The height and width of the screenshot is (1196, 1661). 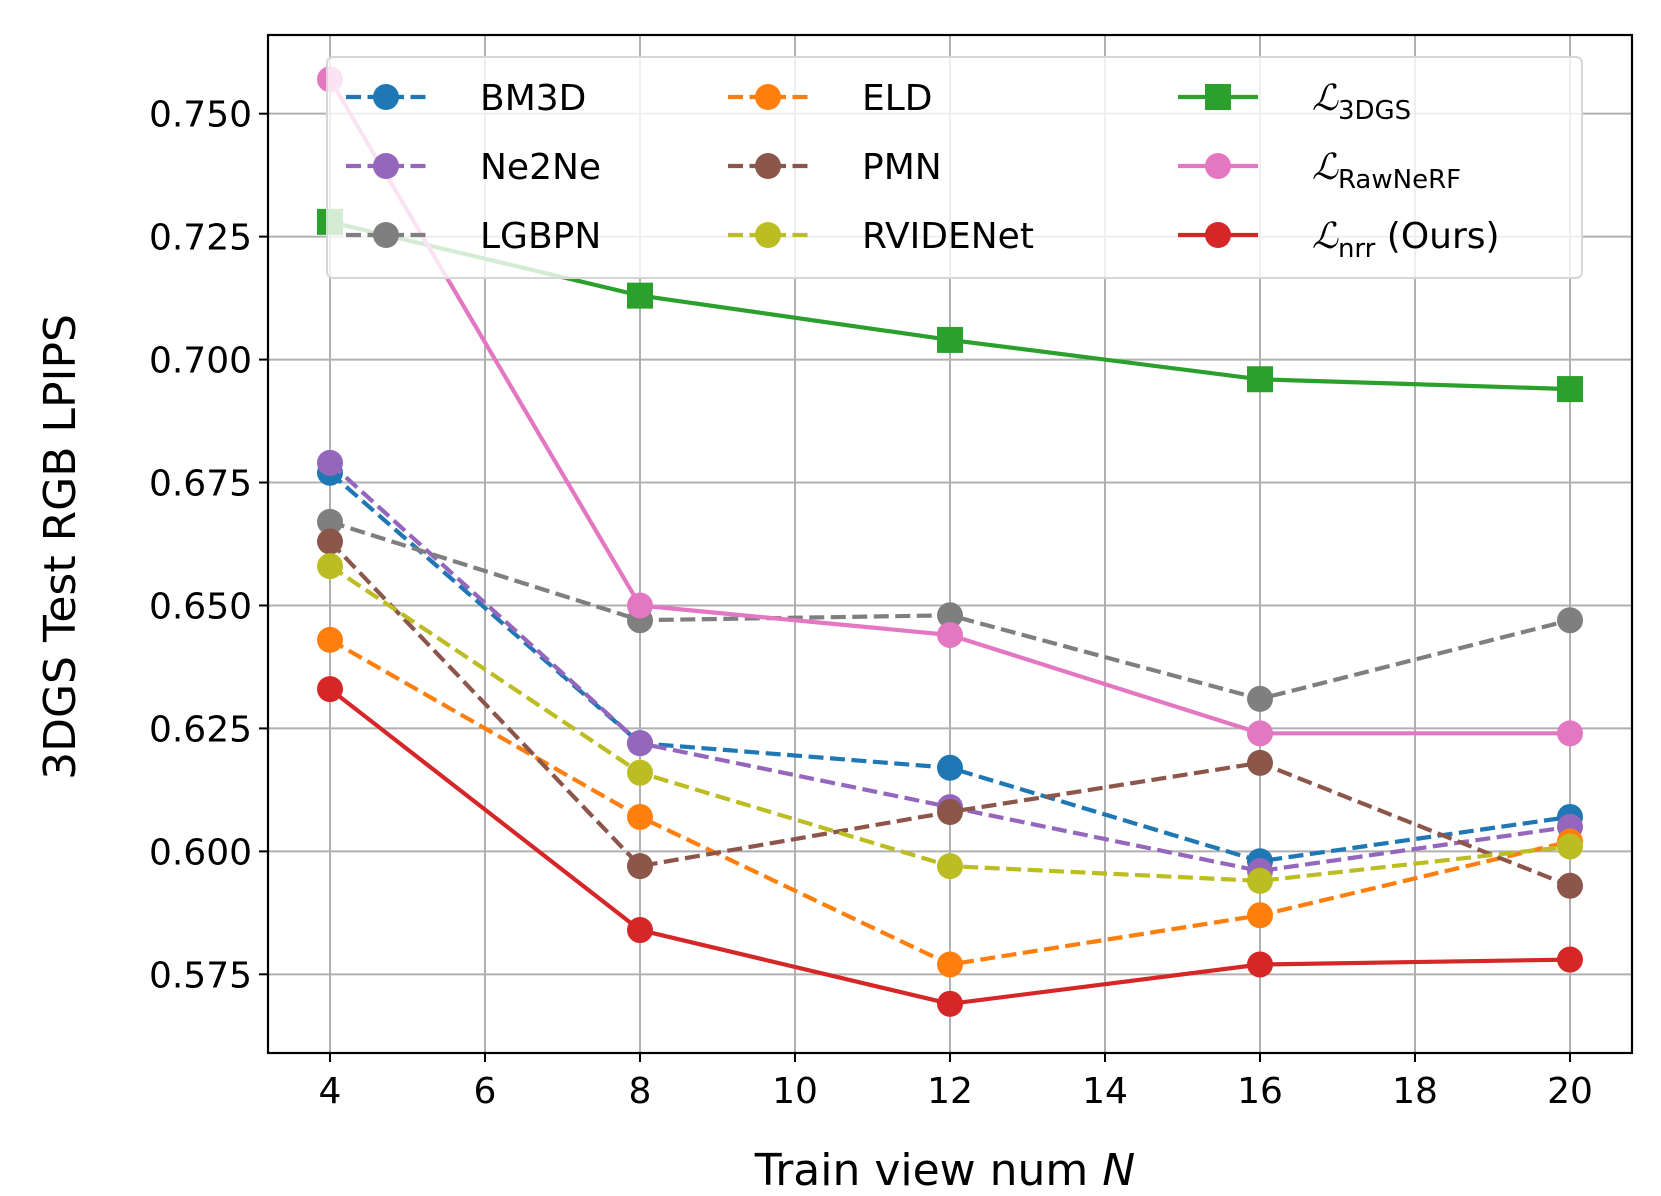 I want to click on legend-item-bm3d: BM3D, so click(x=466, y=98).